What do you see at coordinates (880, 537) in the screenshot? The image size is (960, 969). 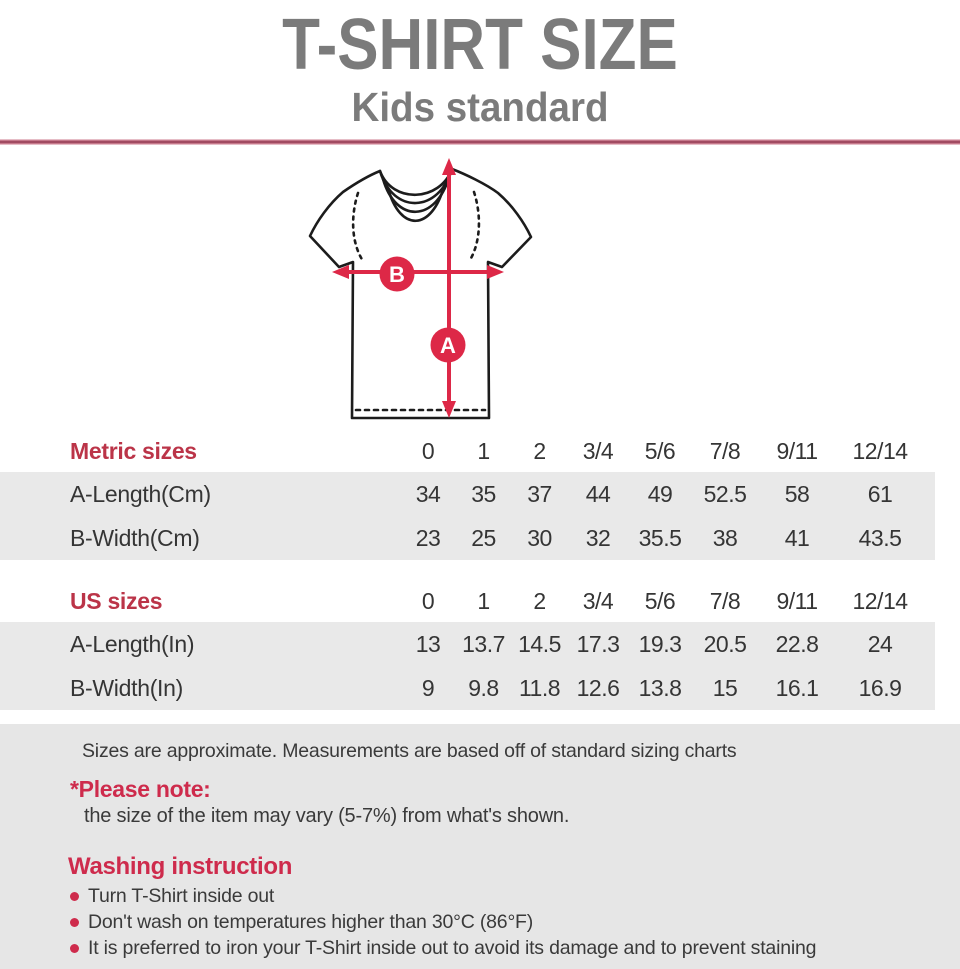 I see `table-cell: 43.5` at bounding box center [880, 537].